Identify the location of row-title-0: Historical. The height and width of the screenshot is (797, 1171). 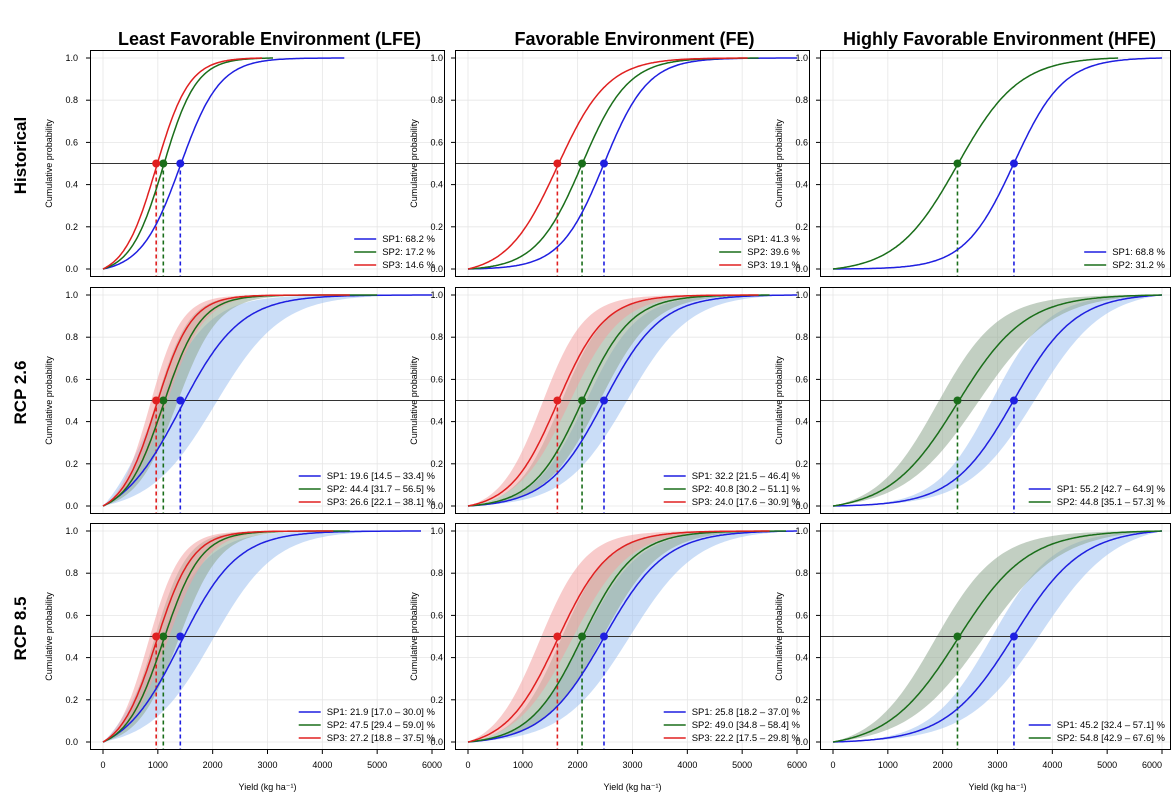
(20, 155).